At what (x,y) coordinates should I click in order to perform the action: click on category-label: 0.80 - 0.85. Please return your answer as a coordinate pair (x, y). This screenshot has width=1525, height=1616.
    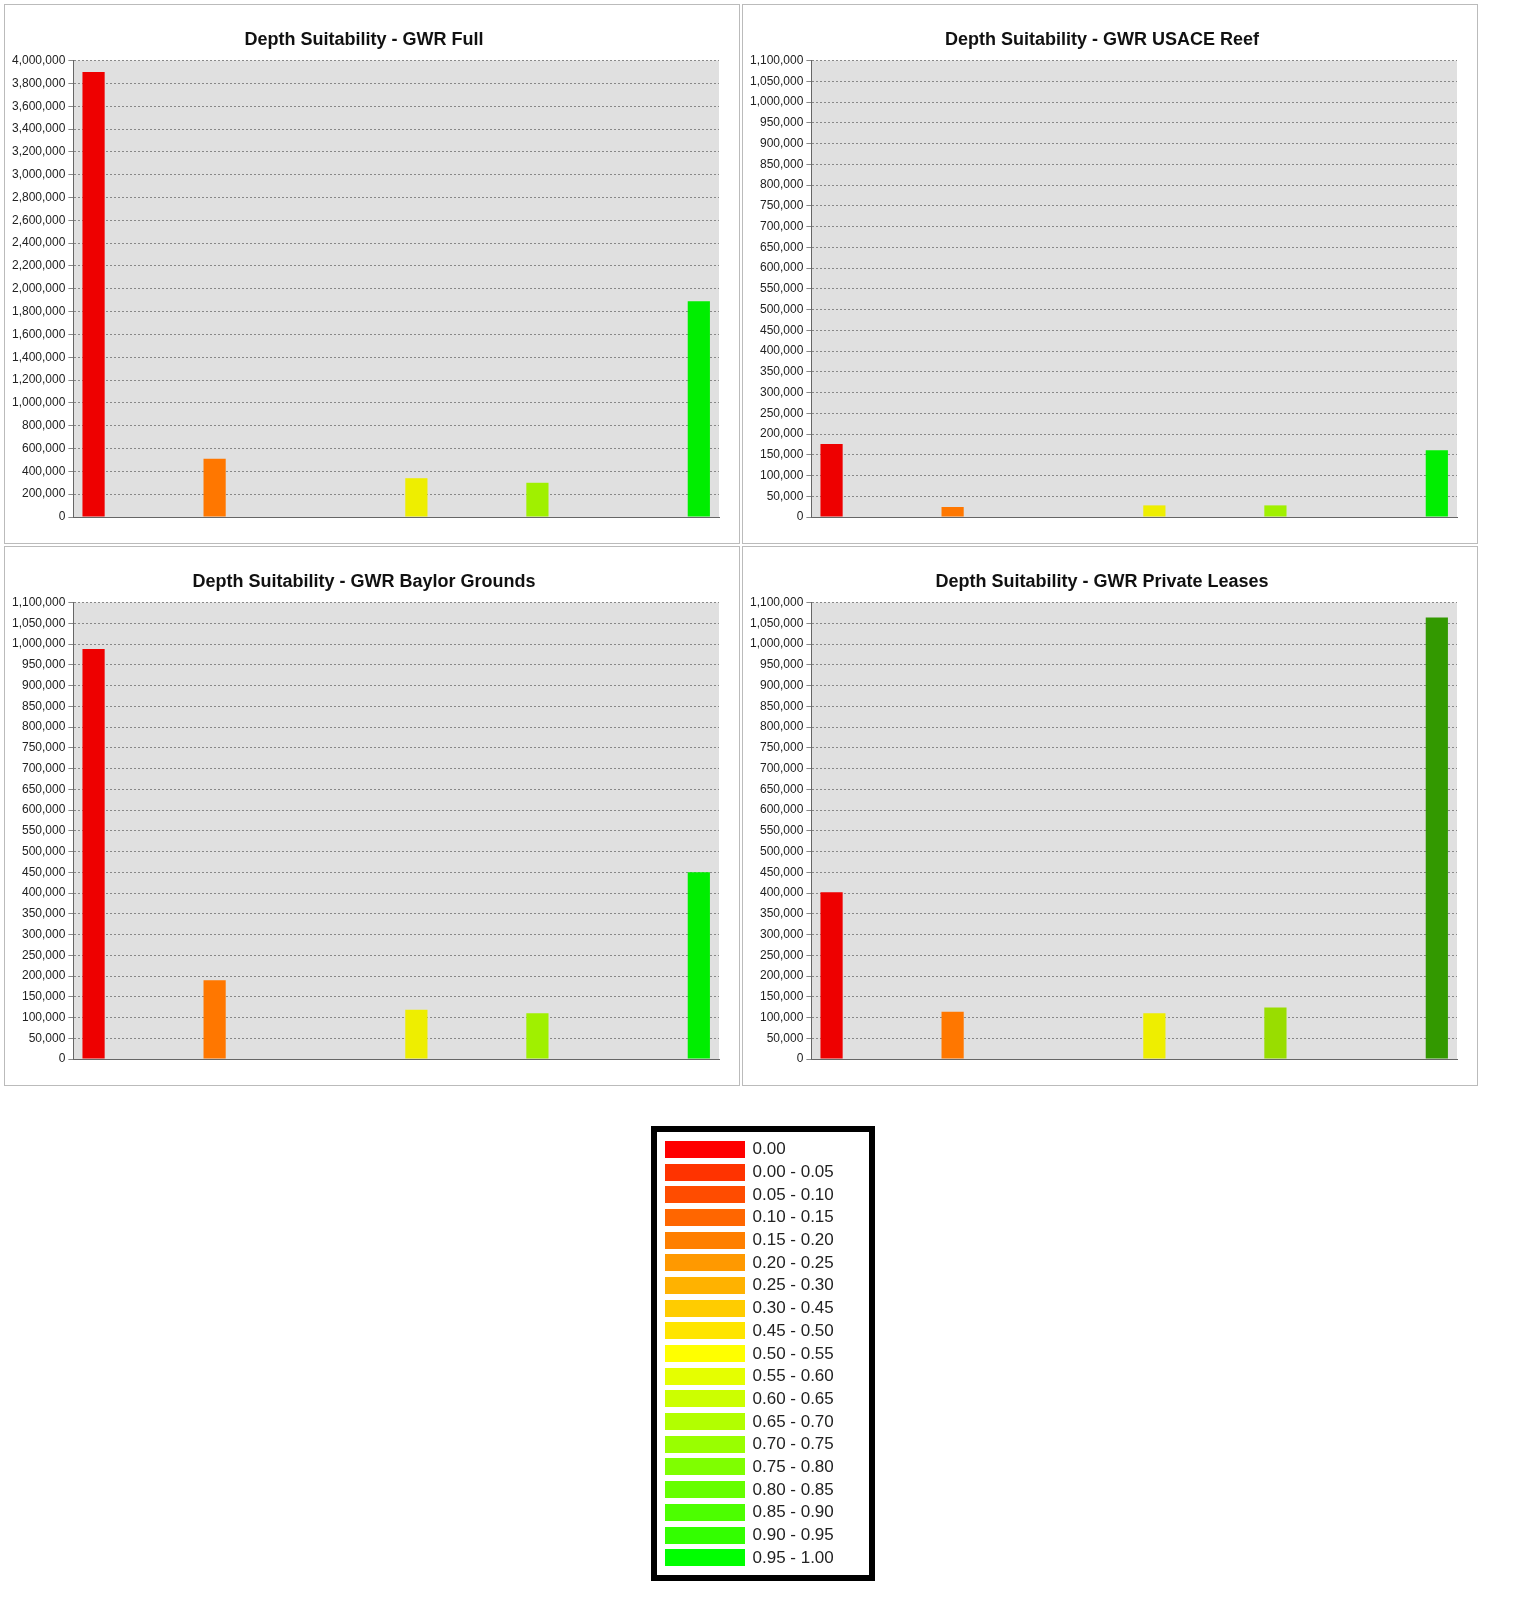
    Looking at the image, I should click on (793, 1489).